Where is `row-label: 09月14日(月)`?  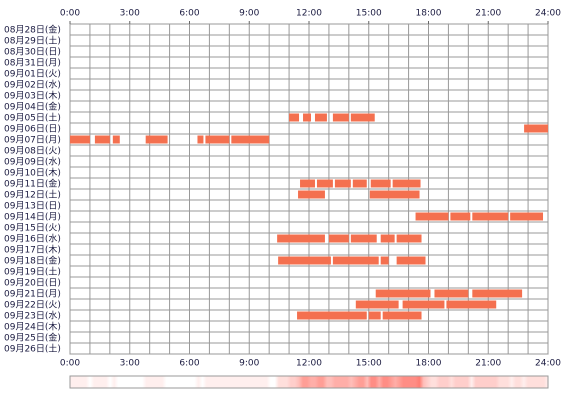
row-label: 09月14日(月) is located at coordinates (32, 217).